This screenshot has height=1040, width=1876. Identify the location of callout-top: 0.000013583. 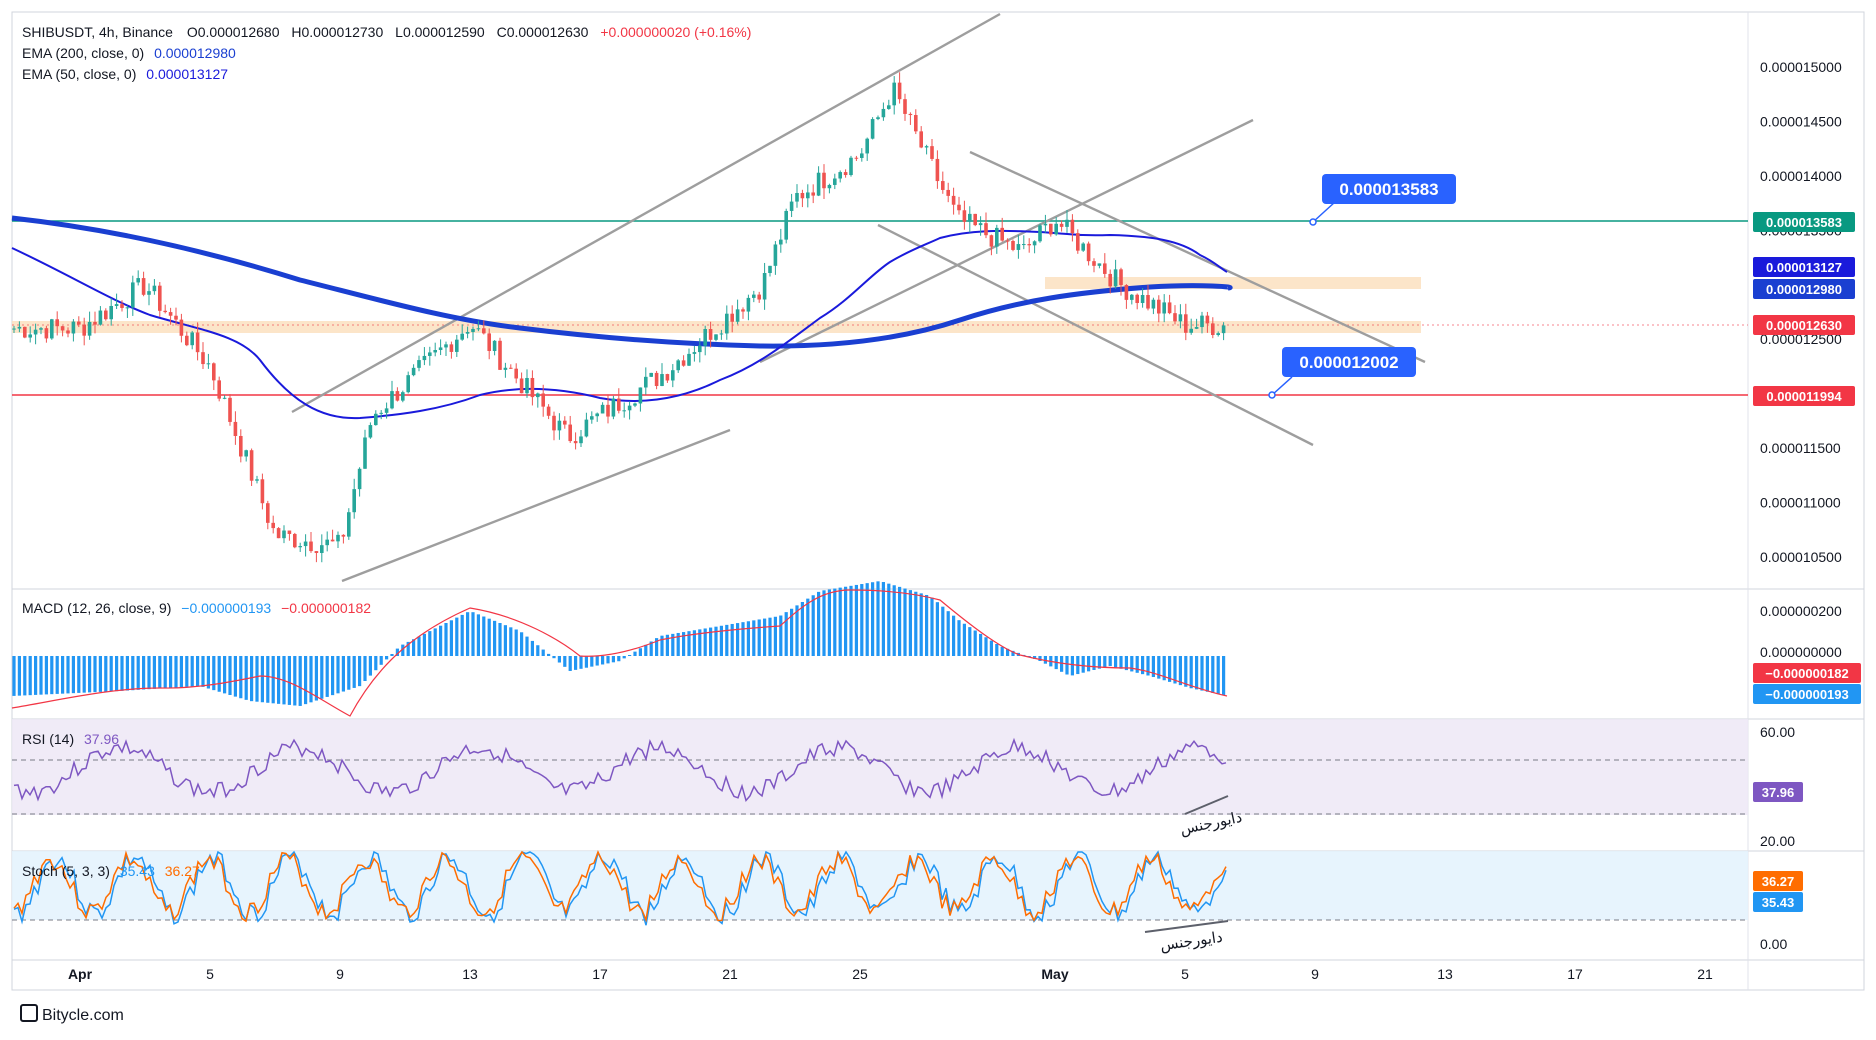
(1382, 200).